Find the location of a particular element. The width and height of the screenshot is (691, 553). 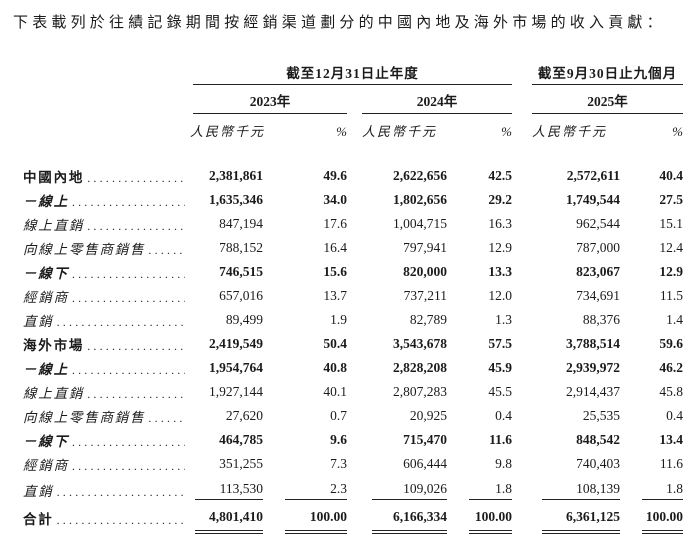

value-cell: 88,376 is located at coordinates (601, 319).